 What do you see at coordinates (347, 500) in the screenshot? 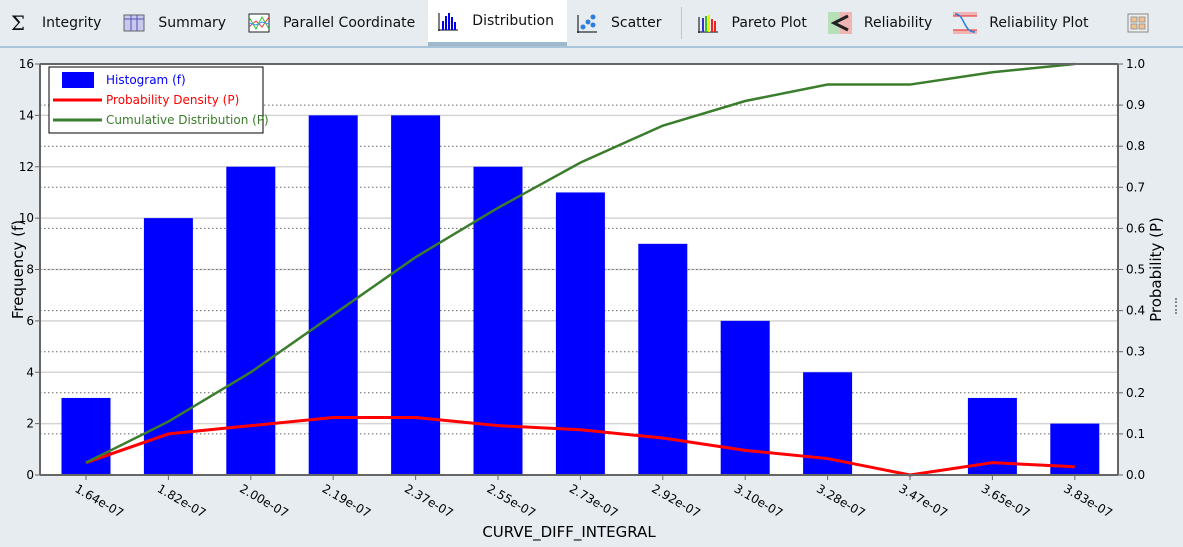
I see `x-tick-label: 2.19e-07` at bounding box center [347, 500].